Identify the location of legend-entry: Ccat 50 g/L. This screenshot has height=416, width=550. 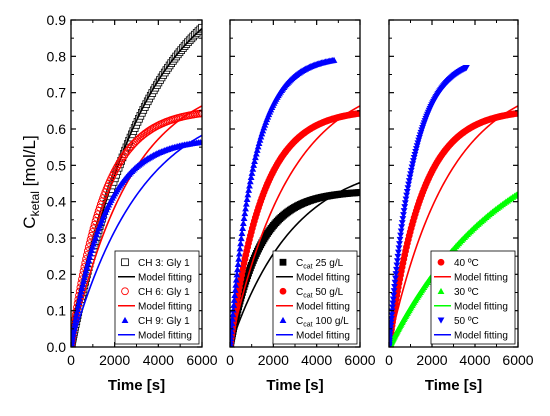
(320, 293).